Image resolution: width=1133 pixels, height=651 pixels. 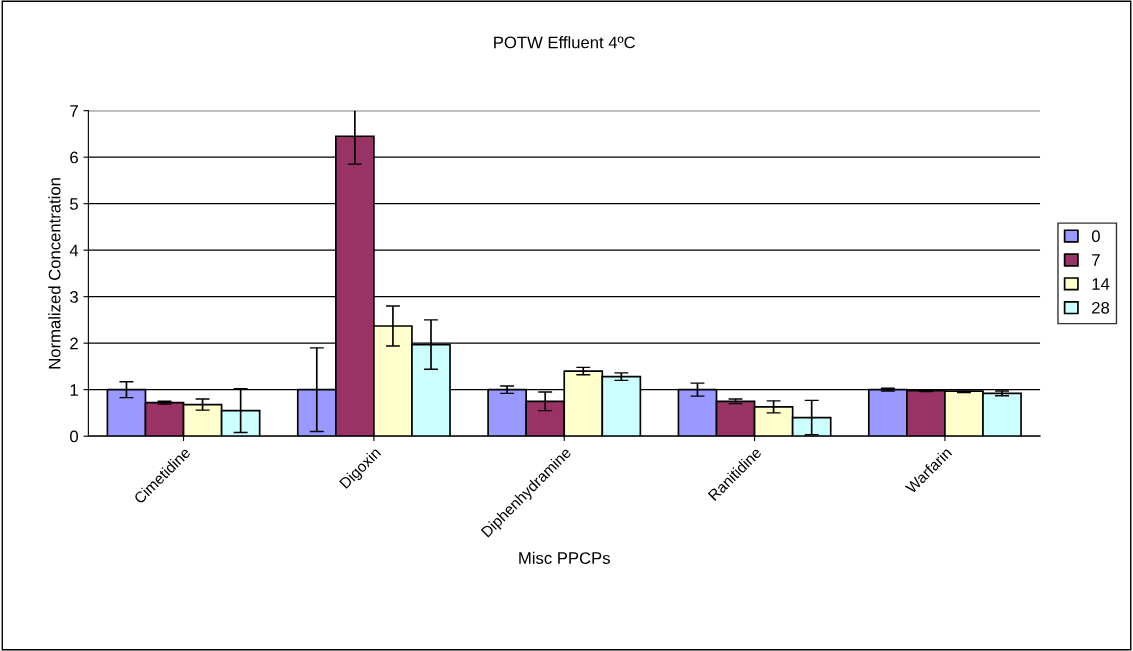 I want to click on y-axis-title: Normalized Concentration, so click(x=54, y=273).